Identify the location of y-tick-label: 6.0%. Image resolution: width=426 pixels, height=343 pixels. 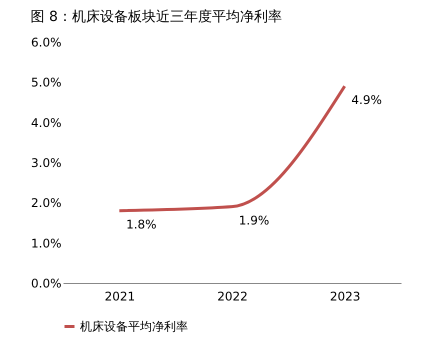
(46, 43).